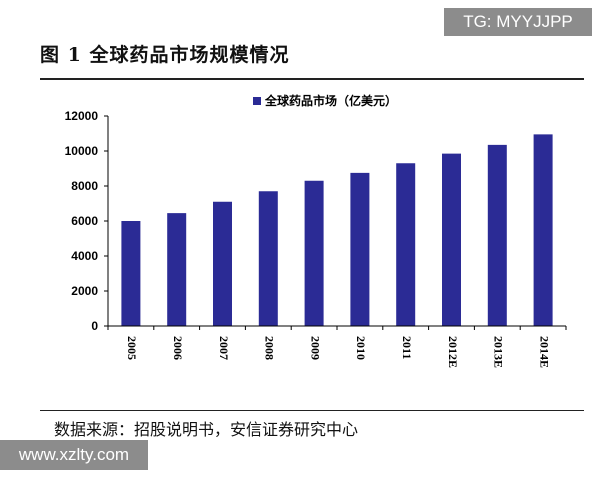 Image resolution: width=600 pixels, height=480 pixels. Describe the element at coordinates (270, 348) in the screenshot. I see `x-tick-label: 2008` at that location.